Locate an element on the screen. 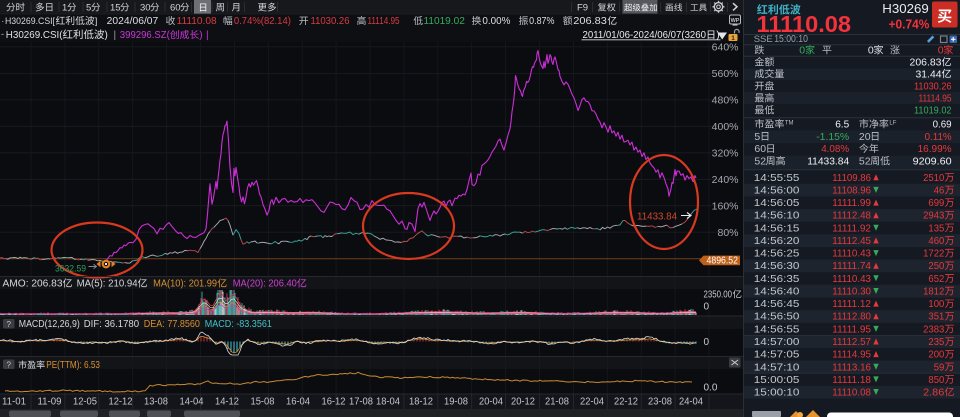 Image resolution: width=960 pixels, height=417 pixels. svg-text: 11-09 is located at coordinates (50, 402).